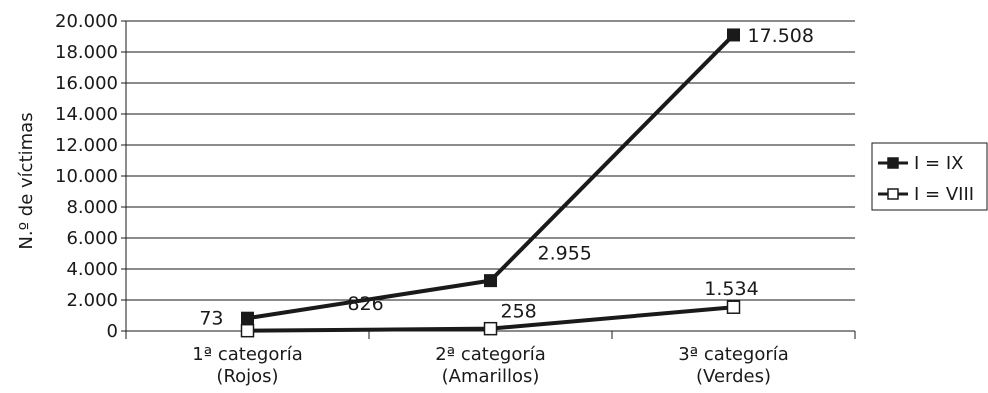 This screenshot has height=393, width=988. Describe the element at coordinates (26, 180) in the screenshot. I see `y-axis-label: N.º de víctimas` at that location.